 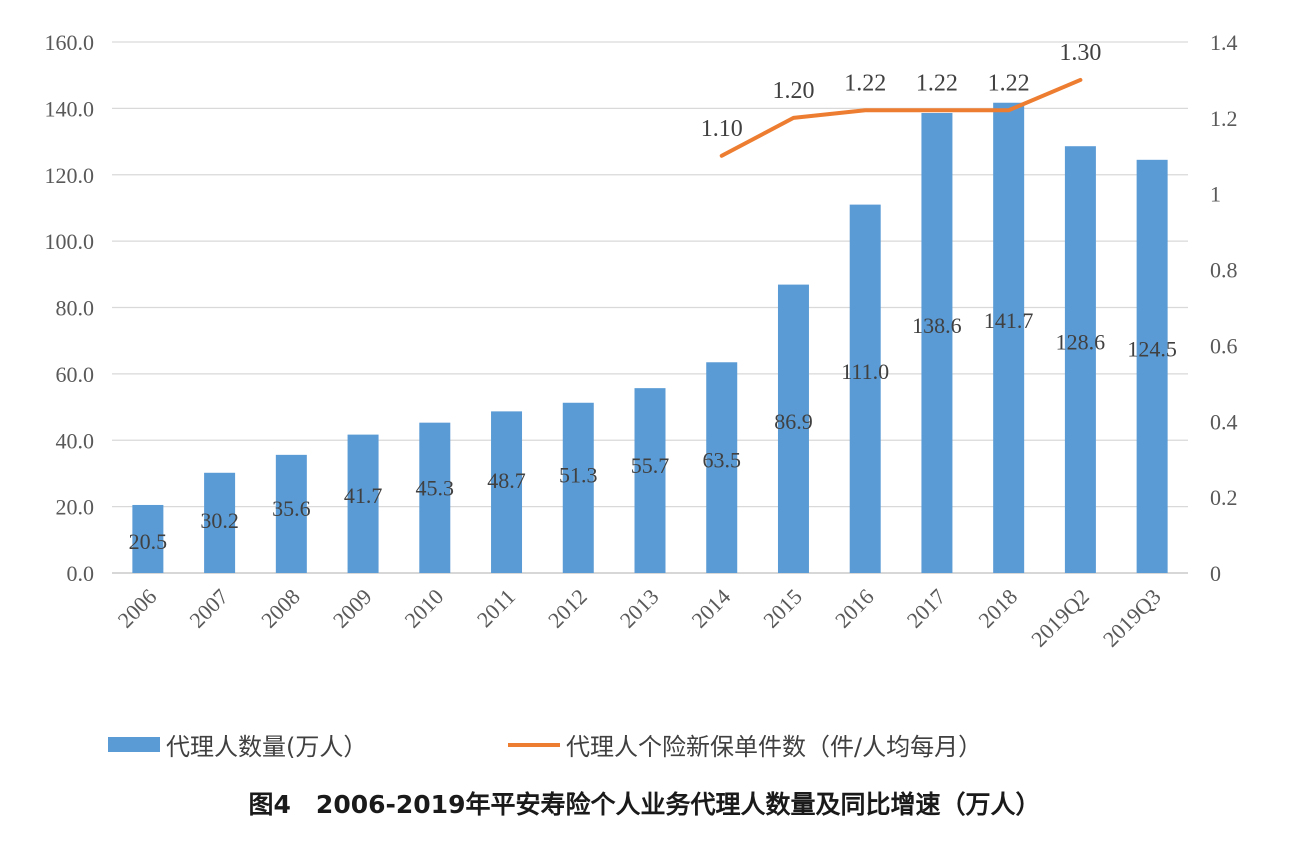 What do you see at coordinates (793, 421) in the screenshot?
I see `bar-data-label: 86.9` at bounding box center [793, 421].